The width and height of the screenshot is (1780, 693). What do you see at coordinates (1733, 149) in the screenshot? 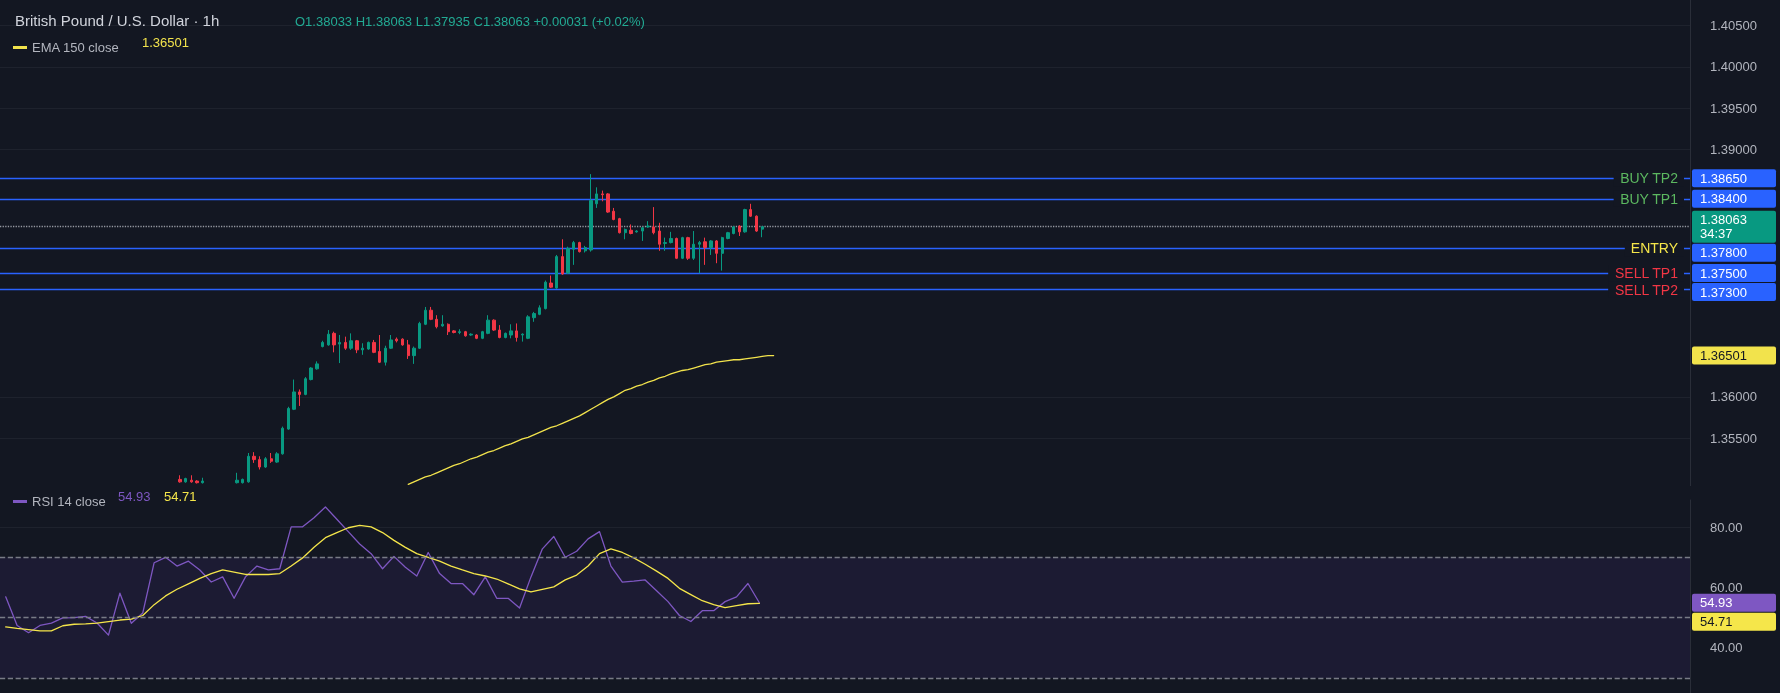
I see `y-tick-label: 1.39000` at bounding box center [1733, 149].